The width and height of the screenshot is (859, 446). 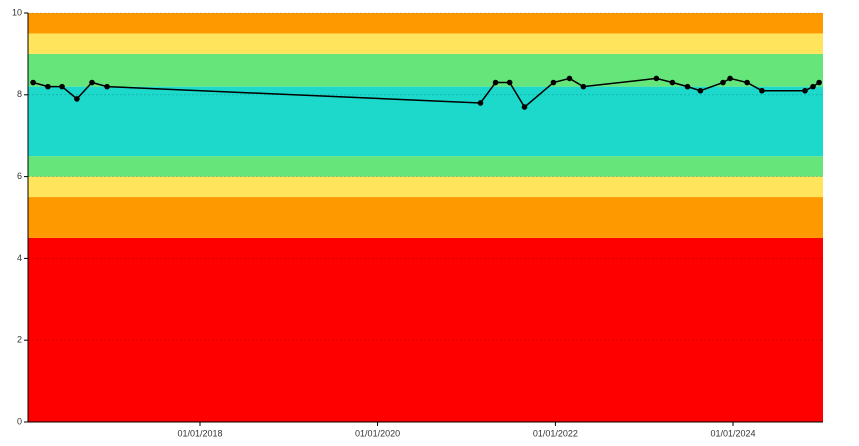 I want to click on x-tick-label: 01/01/2020, so click(x=377, y=433).